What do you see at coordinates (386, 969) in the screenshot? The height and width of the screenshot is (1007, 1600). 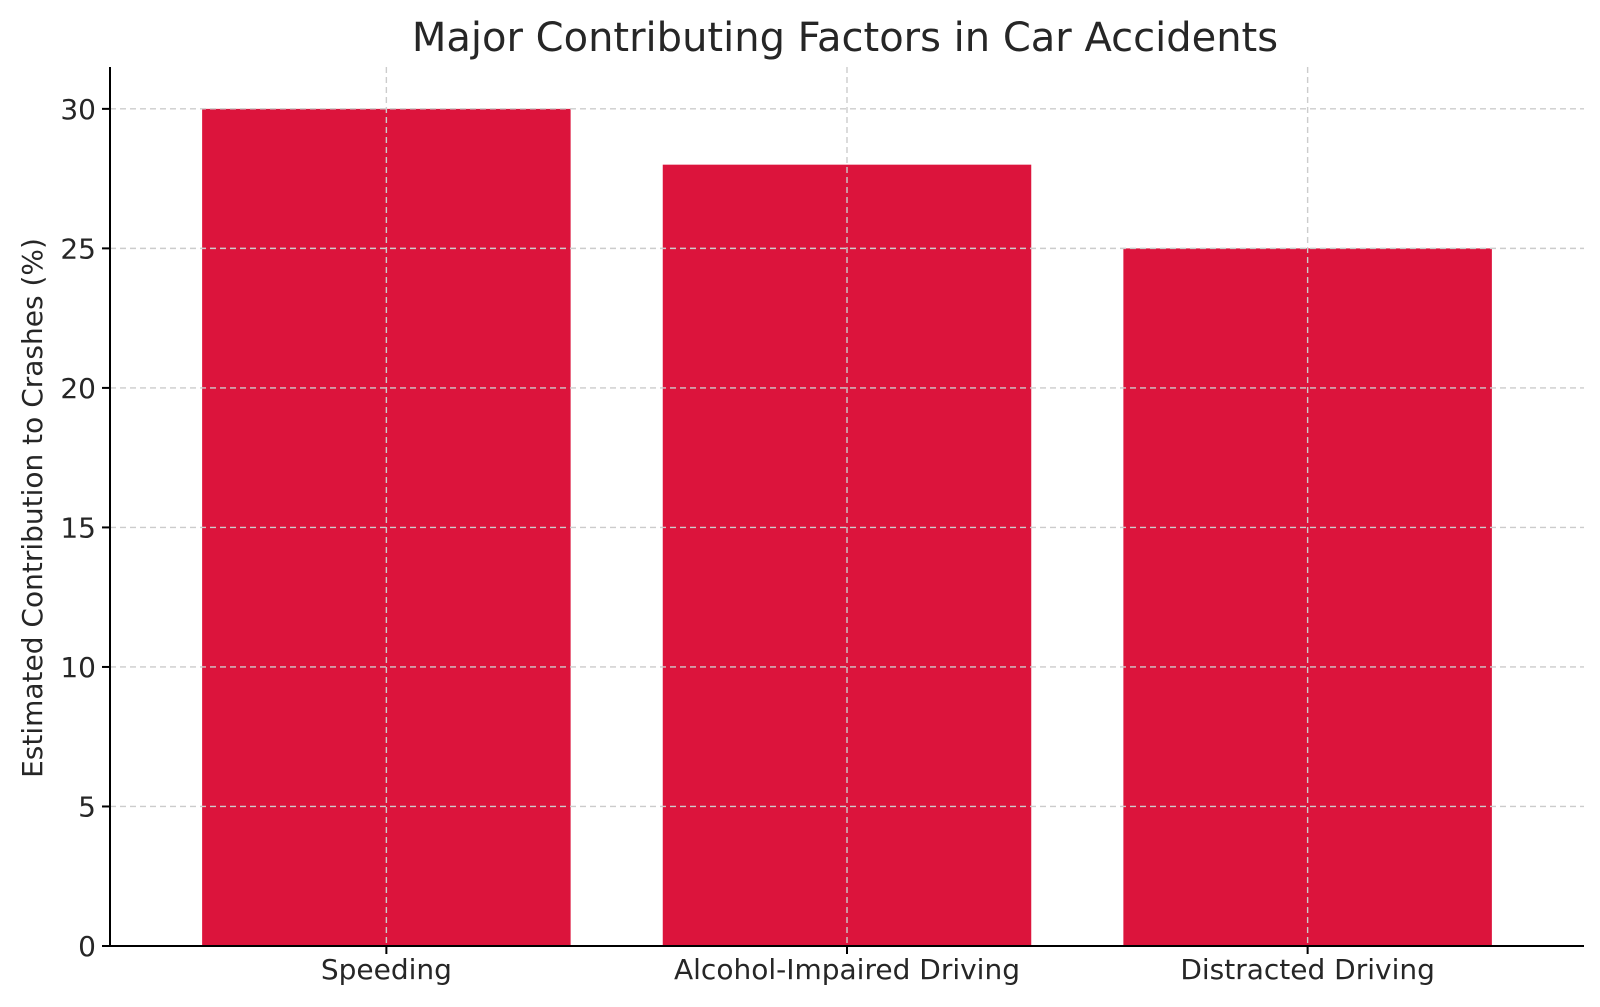 I see `x-tick-label: Speeding` at bounding box center [386, 969].